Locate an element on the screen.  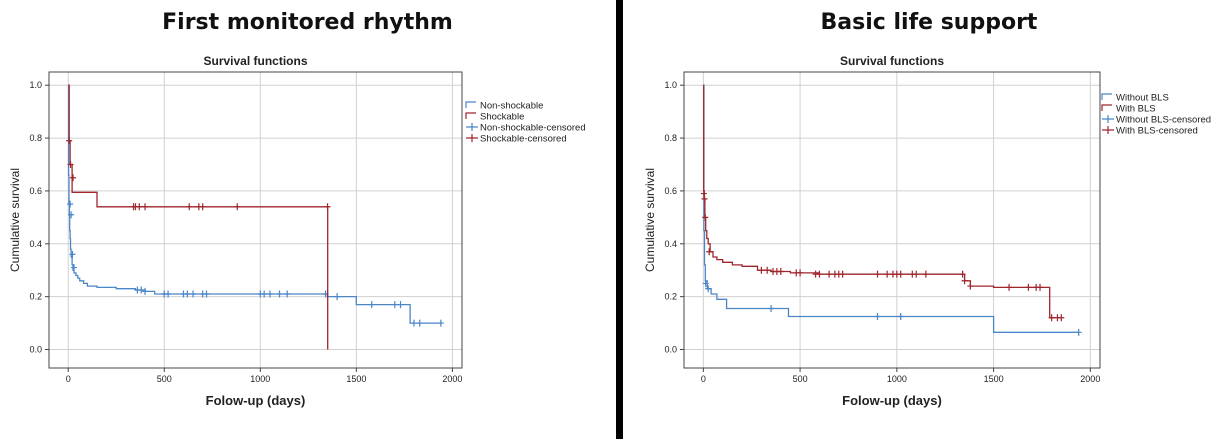
legend-label: Shockable-censored is located at coordinates (523, 139).